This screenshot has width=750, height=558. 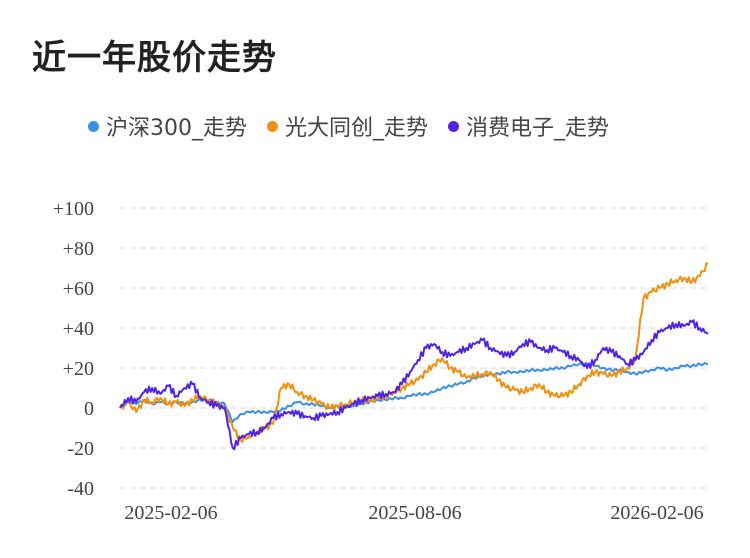 What do you see at coordinates (78, 329) in the screenshot?
I see `y-tick-label: +40` at bounding box center [78, 329].